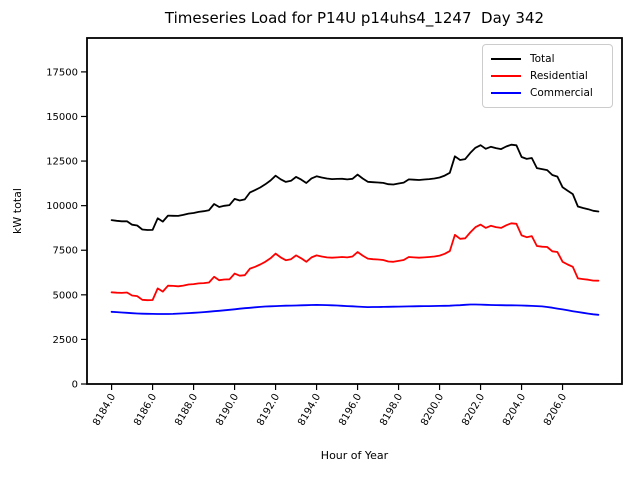  What do you see at coordinates (309, 410) in the screenshot?
I see `x-tick-label: 8194.0` at bounding box center [309, 410].